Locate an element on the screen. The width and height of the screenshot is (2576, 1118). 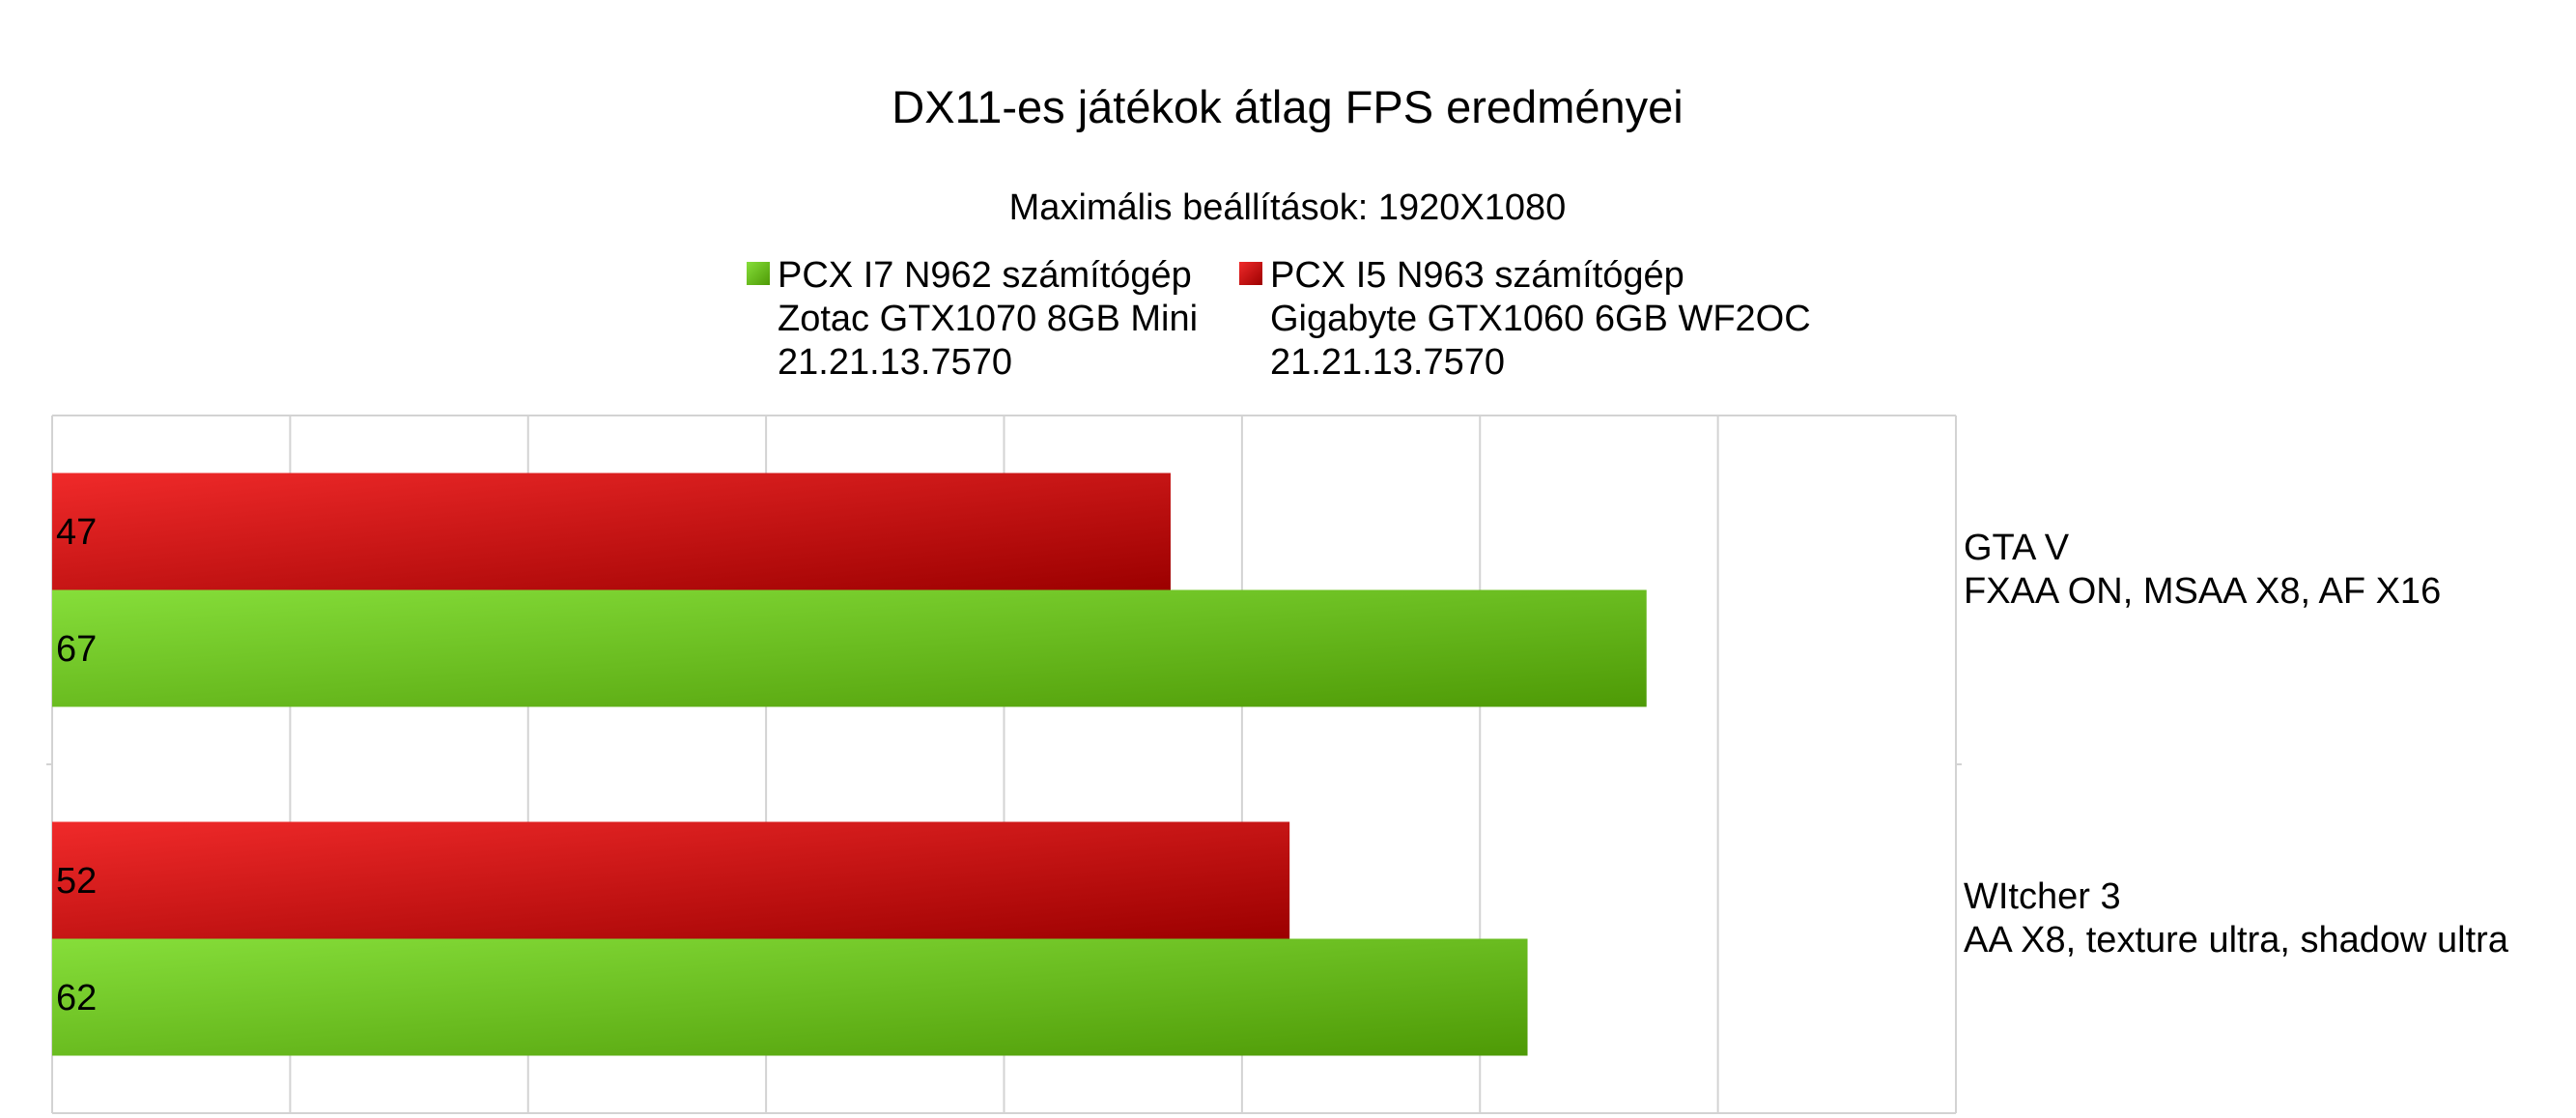
legend-entry-0: Zotac GTX1070 8GB Mini is located at coordinates (988, 319).